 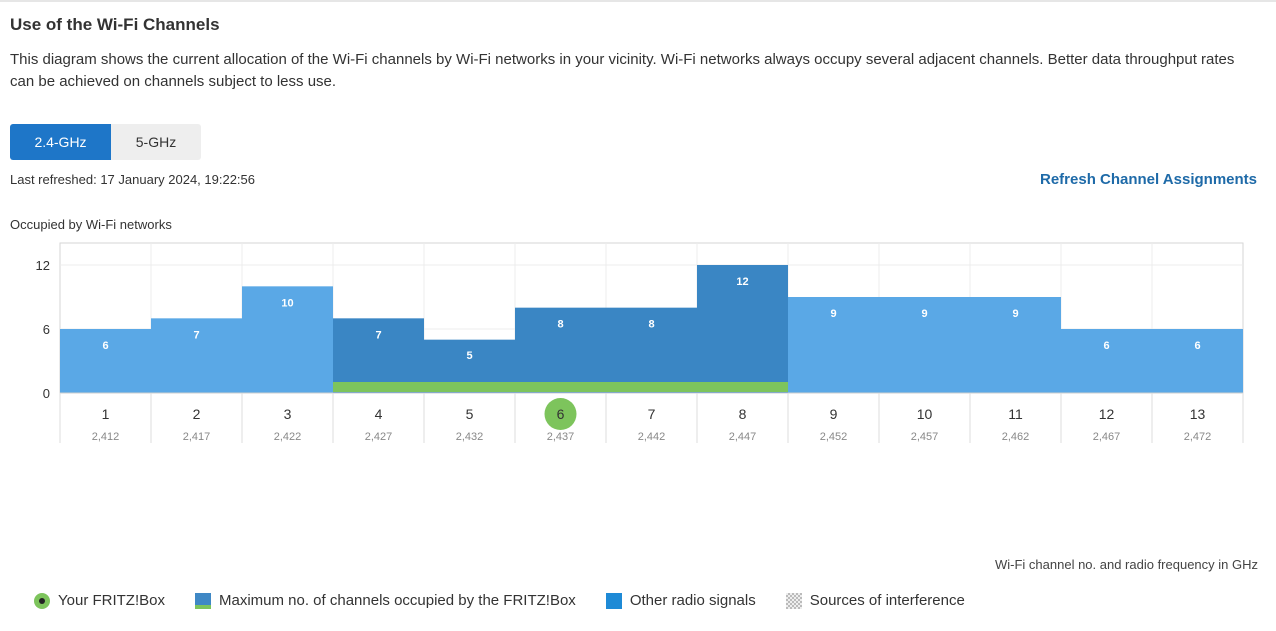 I want to click on x-tick-label: 9, so click(x=834, y=414).